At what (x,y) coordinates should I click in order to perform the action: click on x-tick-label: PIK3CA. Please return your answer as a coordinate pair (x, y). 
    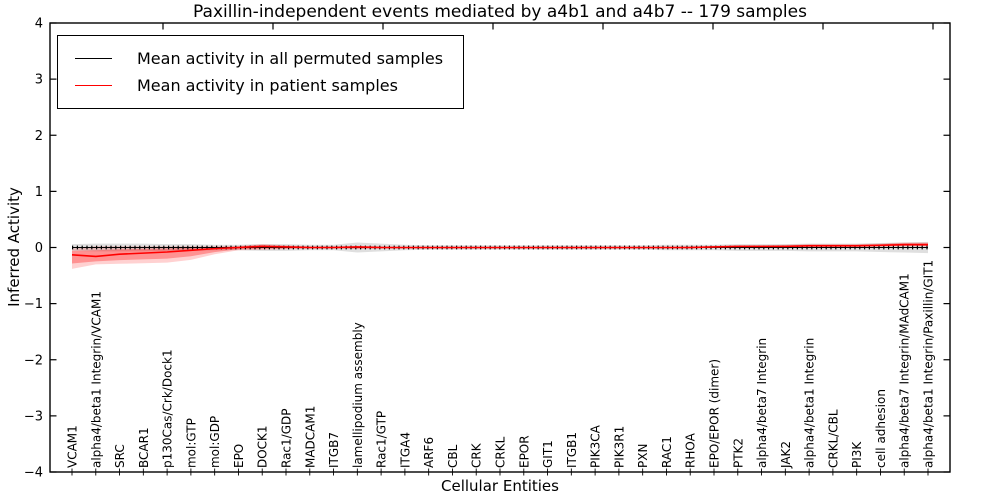
    Looking at the image, I should click on (596, 446).